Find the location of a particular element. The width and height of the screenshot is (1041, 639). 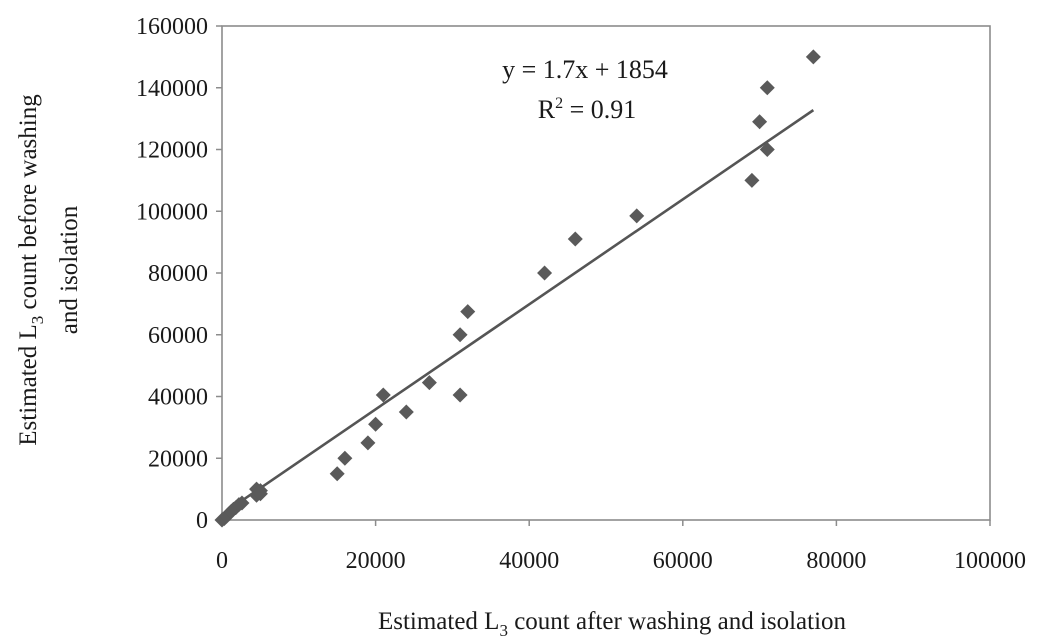

y-tick-label: 80000 is located at coordinates (178, 274).